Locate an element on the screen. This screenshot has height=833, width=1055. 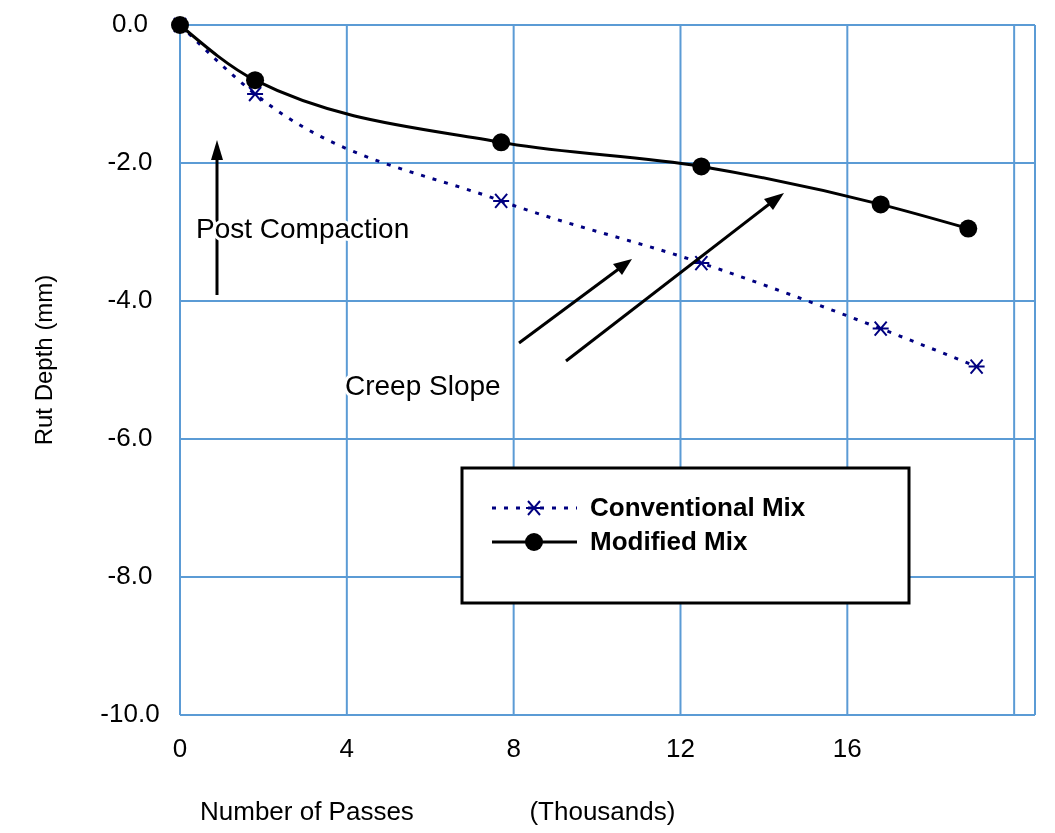
y-axis-title: Rut Depth (mm) is located at coordinates (43, 360).